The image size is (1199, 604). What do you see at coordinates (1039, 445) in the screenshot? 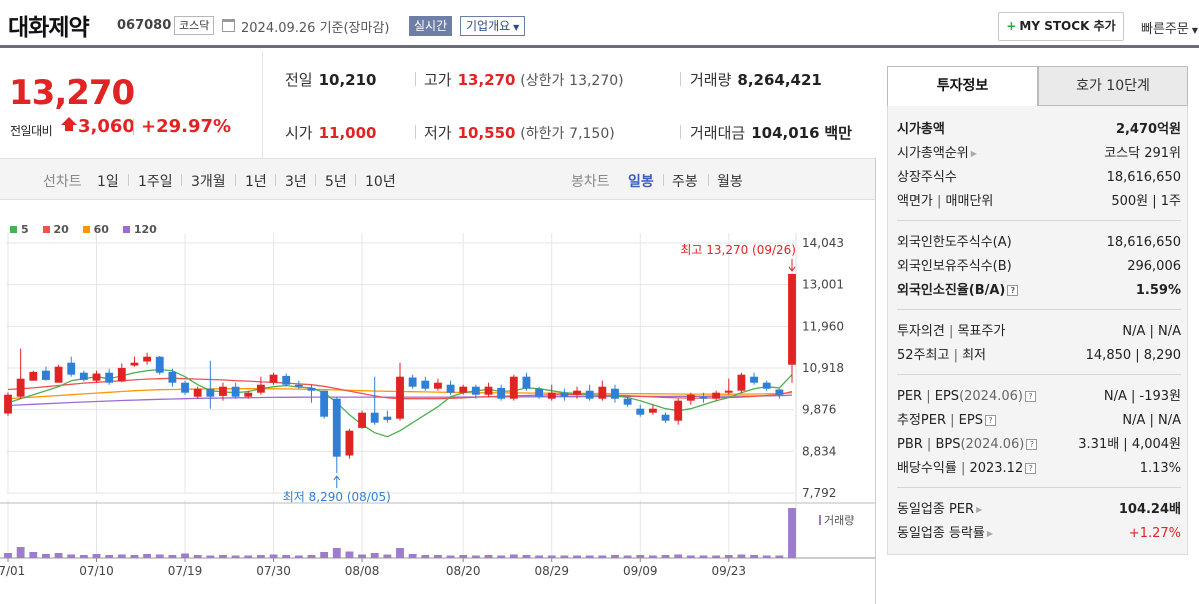
I see `row-pbr-bps: PBR | BPS(2024.06)? 3.31배 | 4,004원` at bounding box center [1039, 445].